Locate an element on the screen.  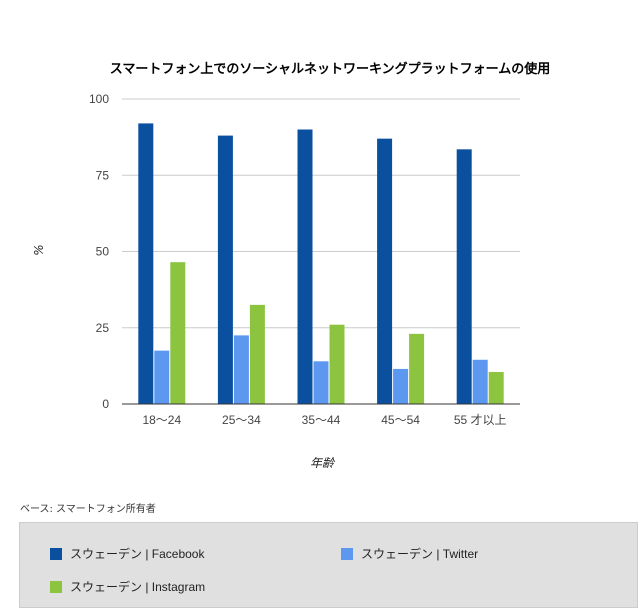
x-axis-label: 年齢 is located at coordinates (323, 463).